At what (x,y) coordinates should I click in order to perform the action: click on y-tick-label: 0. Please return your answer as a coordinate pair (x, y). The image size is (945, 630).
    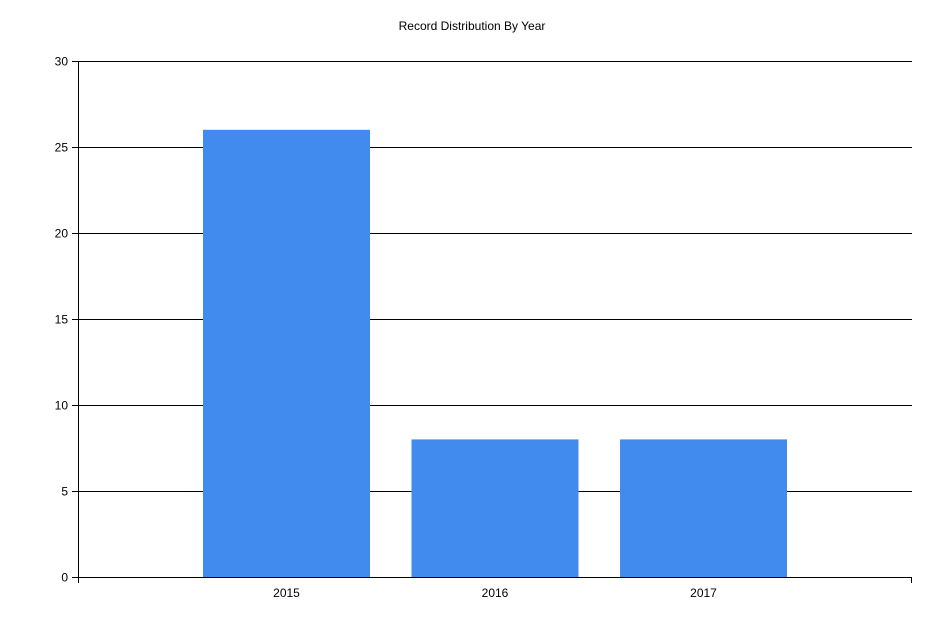
    Looking at the image, I should click on (64, 578).